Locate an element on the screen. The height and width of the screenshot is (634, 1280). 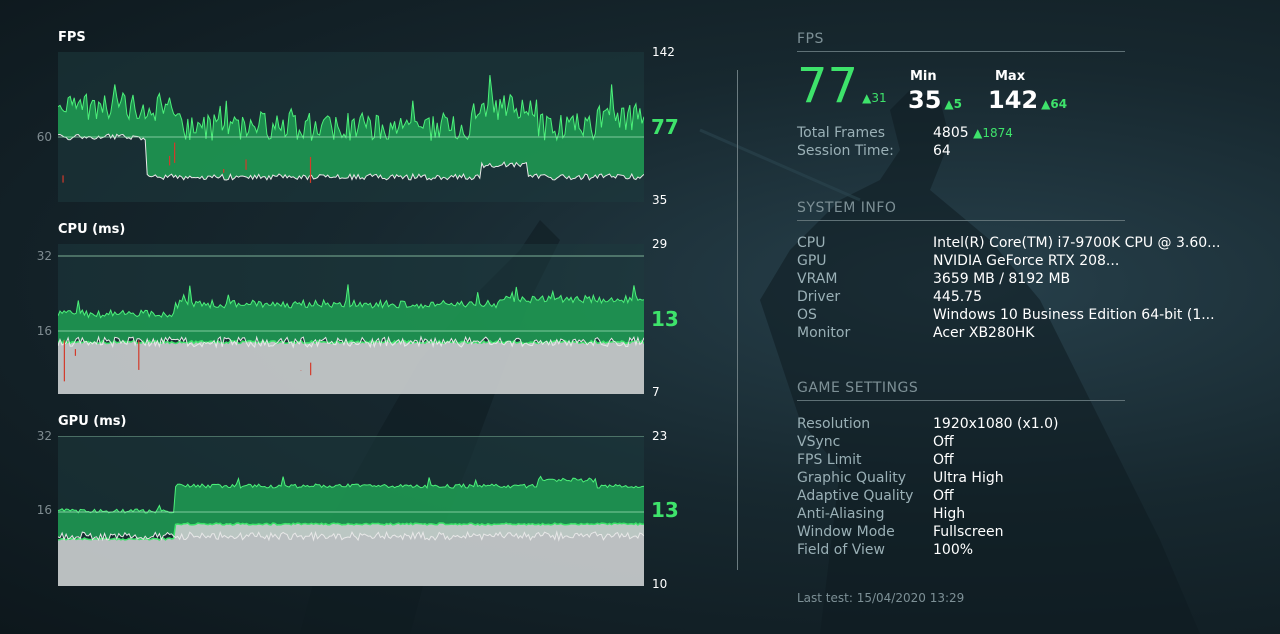
system-info-label: Driver is located at coordinates (819, 297).